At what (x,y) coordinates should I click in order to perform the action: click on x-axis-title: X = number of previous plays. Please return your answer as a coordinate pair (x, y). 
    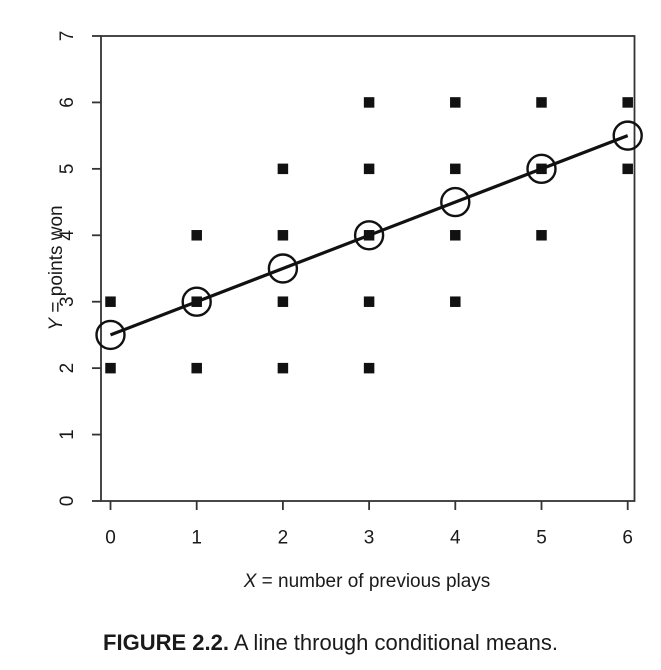
    Looking at the image, I should click on (367, 582).